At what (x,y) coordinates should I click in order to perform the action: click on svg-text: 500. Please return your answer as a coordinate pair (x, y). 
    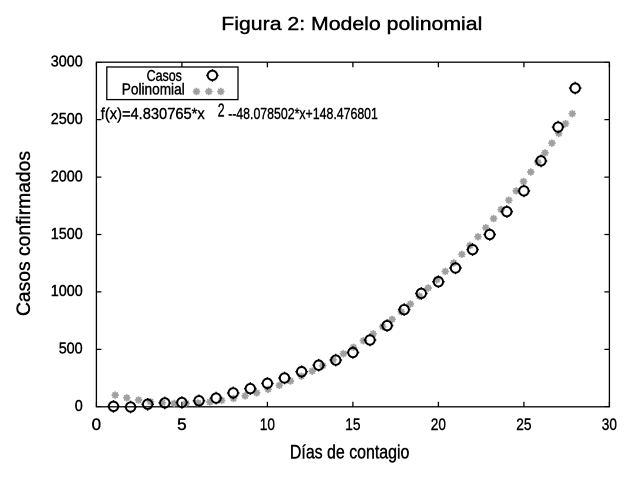
    Looking at the image, I should click on (71, 349).